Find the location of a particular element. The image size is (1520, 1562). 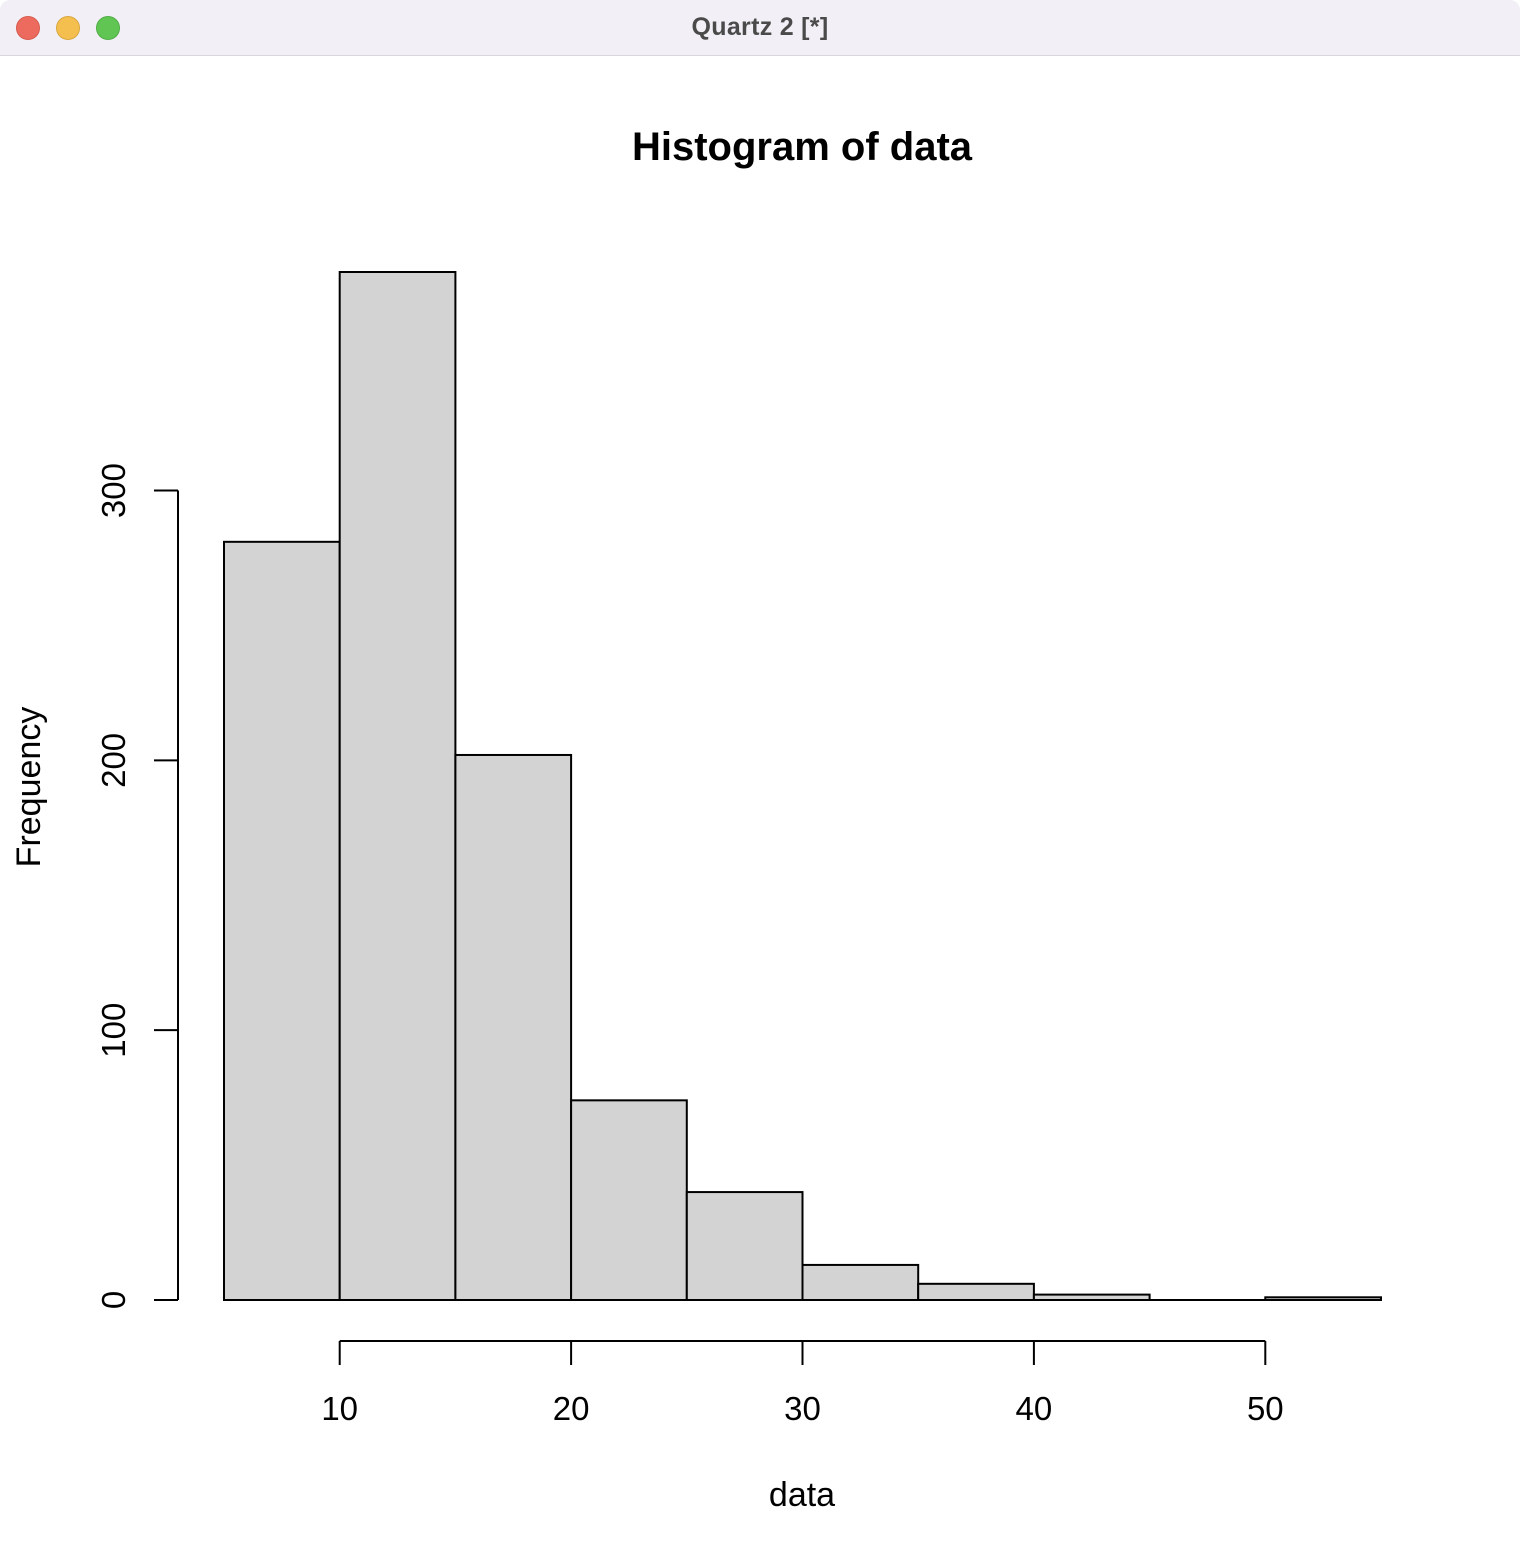

x-tick-label-40: 40 is located at coordinates (1034, 1408).